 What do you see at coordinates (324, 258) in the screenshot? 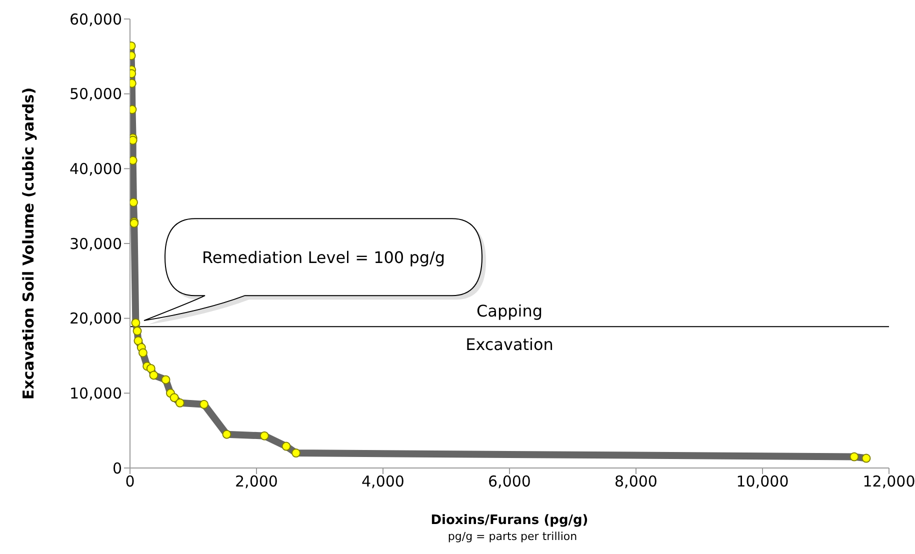
I see `annotation: Remediation Level = 100 pg/g` at bounding box center [324, 258].